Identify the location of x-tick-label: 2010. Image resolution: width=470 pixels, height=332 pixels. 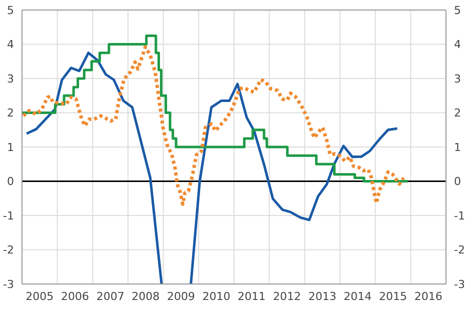
(216, 296).